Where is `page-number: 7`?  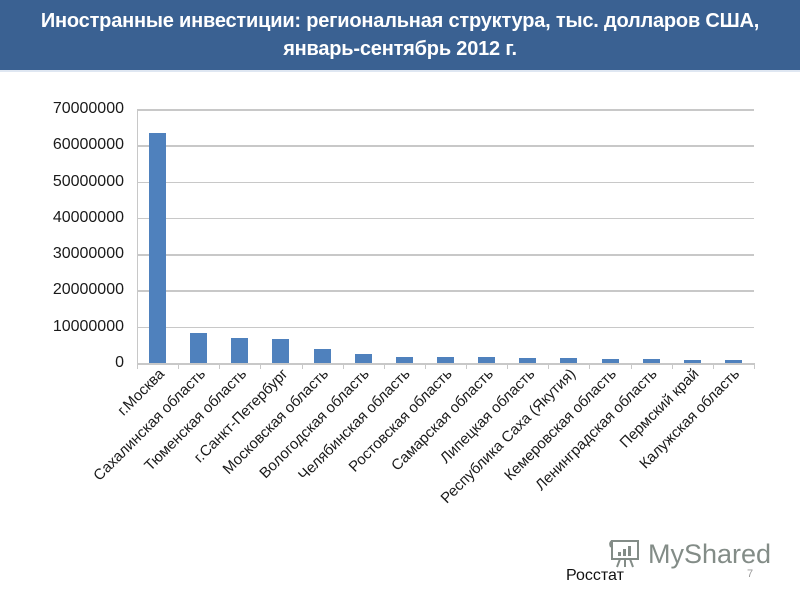
page-number: 7 is located at coordinates (750, 574).